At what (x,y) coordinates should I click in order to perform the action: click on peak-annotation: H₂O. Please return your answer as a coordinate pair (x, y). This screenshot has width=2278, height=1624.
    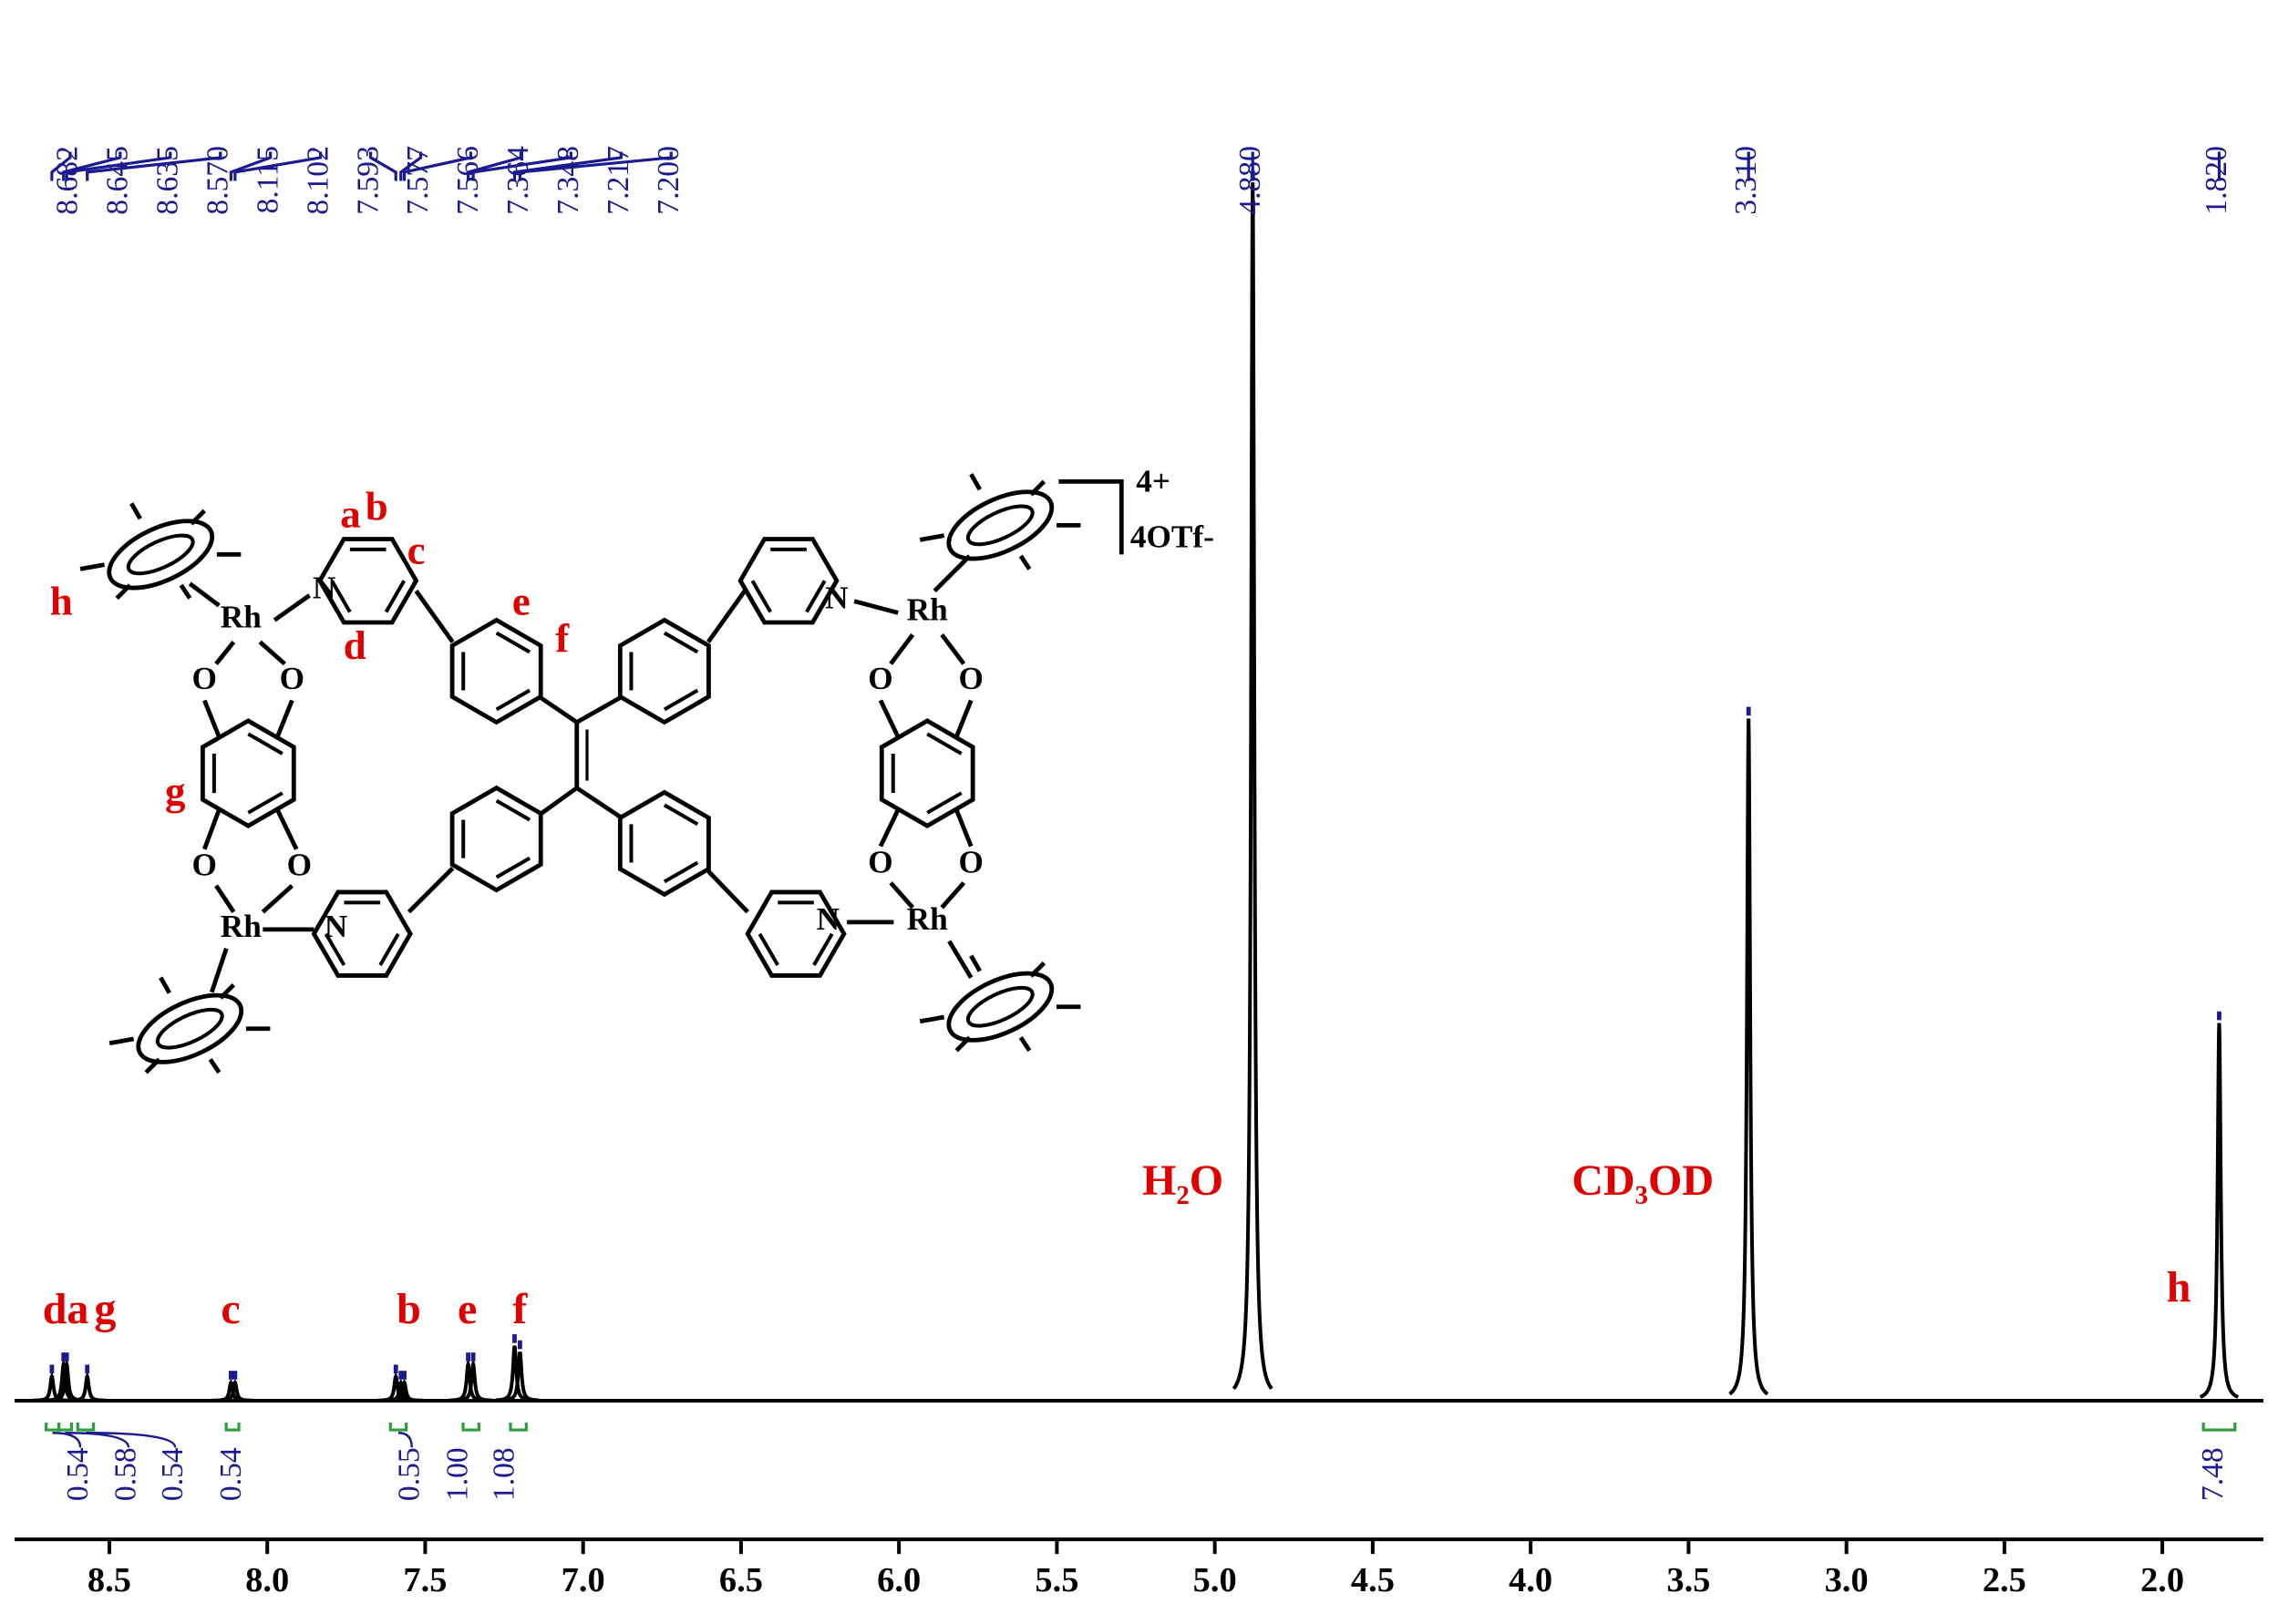
    Looking at the image, I should click on (1182, 1180).